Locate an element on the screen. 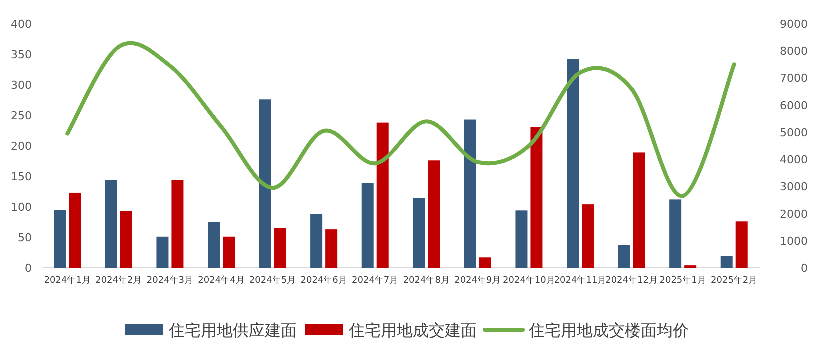  y2-tick-label: 1000 is located at coordinates (794, 241).